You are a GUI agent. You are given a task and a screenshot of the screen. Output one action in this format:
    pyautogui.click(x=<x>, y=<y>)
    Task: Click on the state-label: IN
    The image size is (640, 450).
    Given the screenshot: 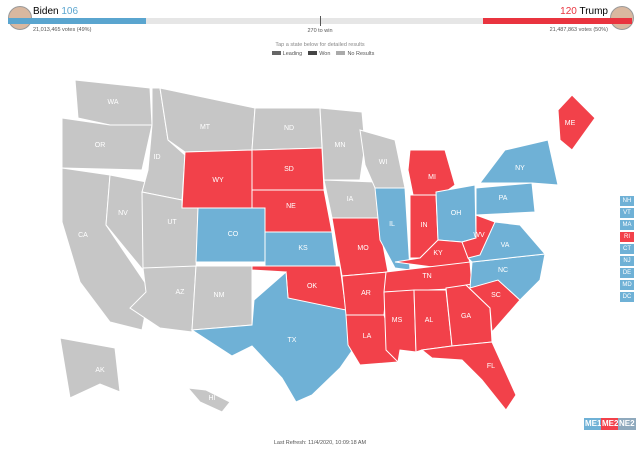 What is the action you would take?
    pyautogui.click(x=424, y=225)
    